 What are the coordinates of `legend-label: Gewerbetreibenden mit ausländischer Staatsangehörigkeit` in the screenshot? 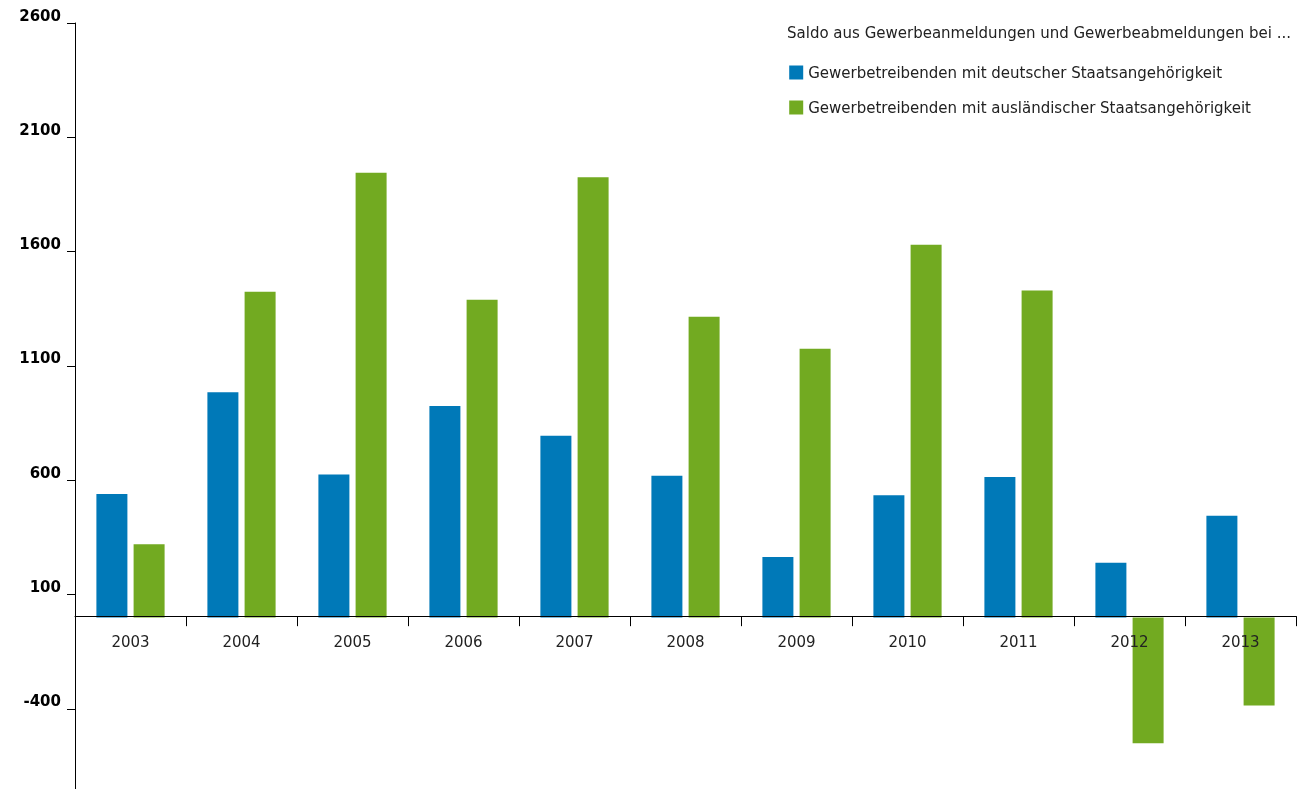 It's located at (1030, 107).